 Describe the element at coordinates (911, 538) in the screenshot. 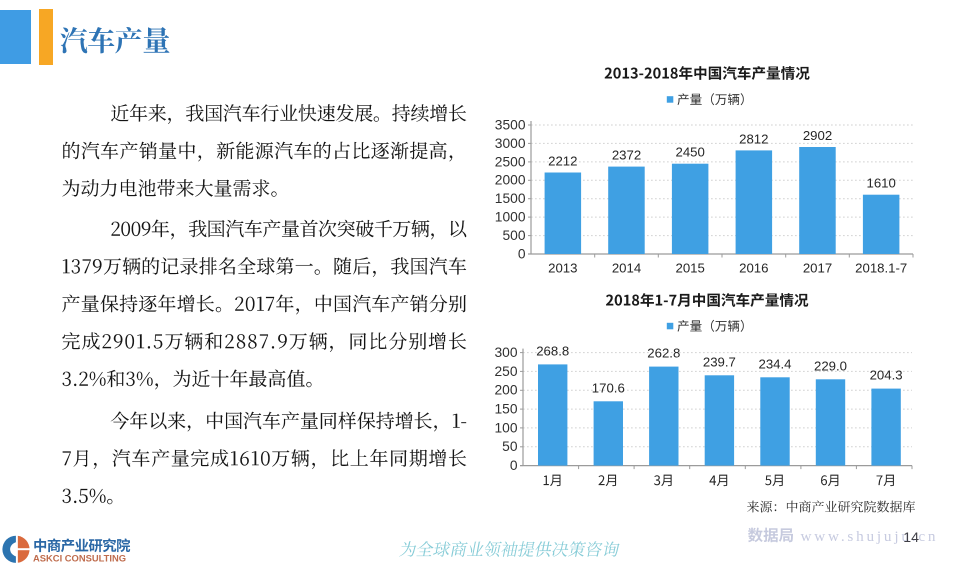

I see `svg-text: 14` at that location.